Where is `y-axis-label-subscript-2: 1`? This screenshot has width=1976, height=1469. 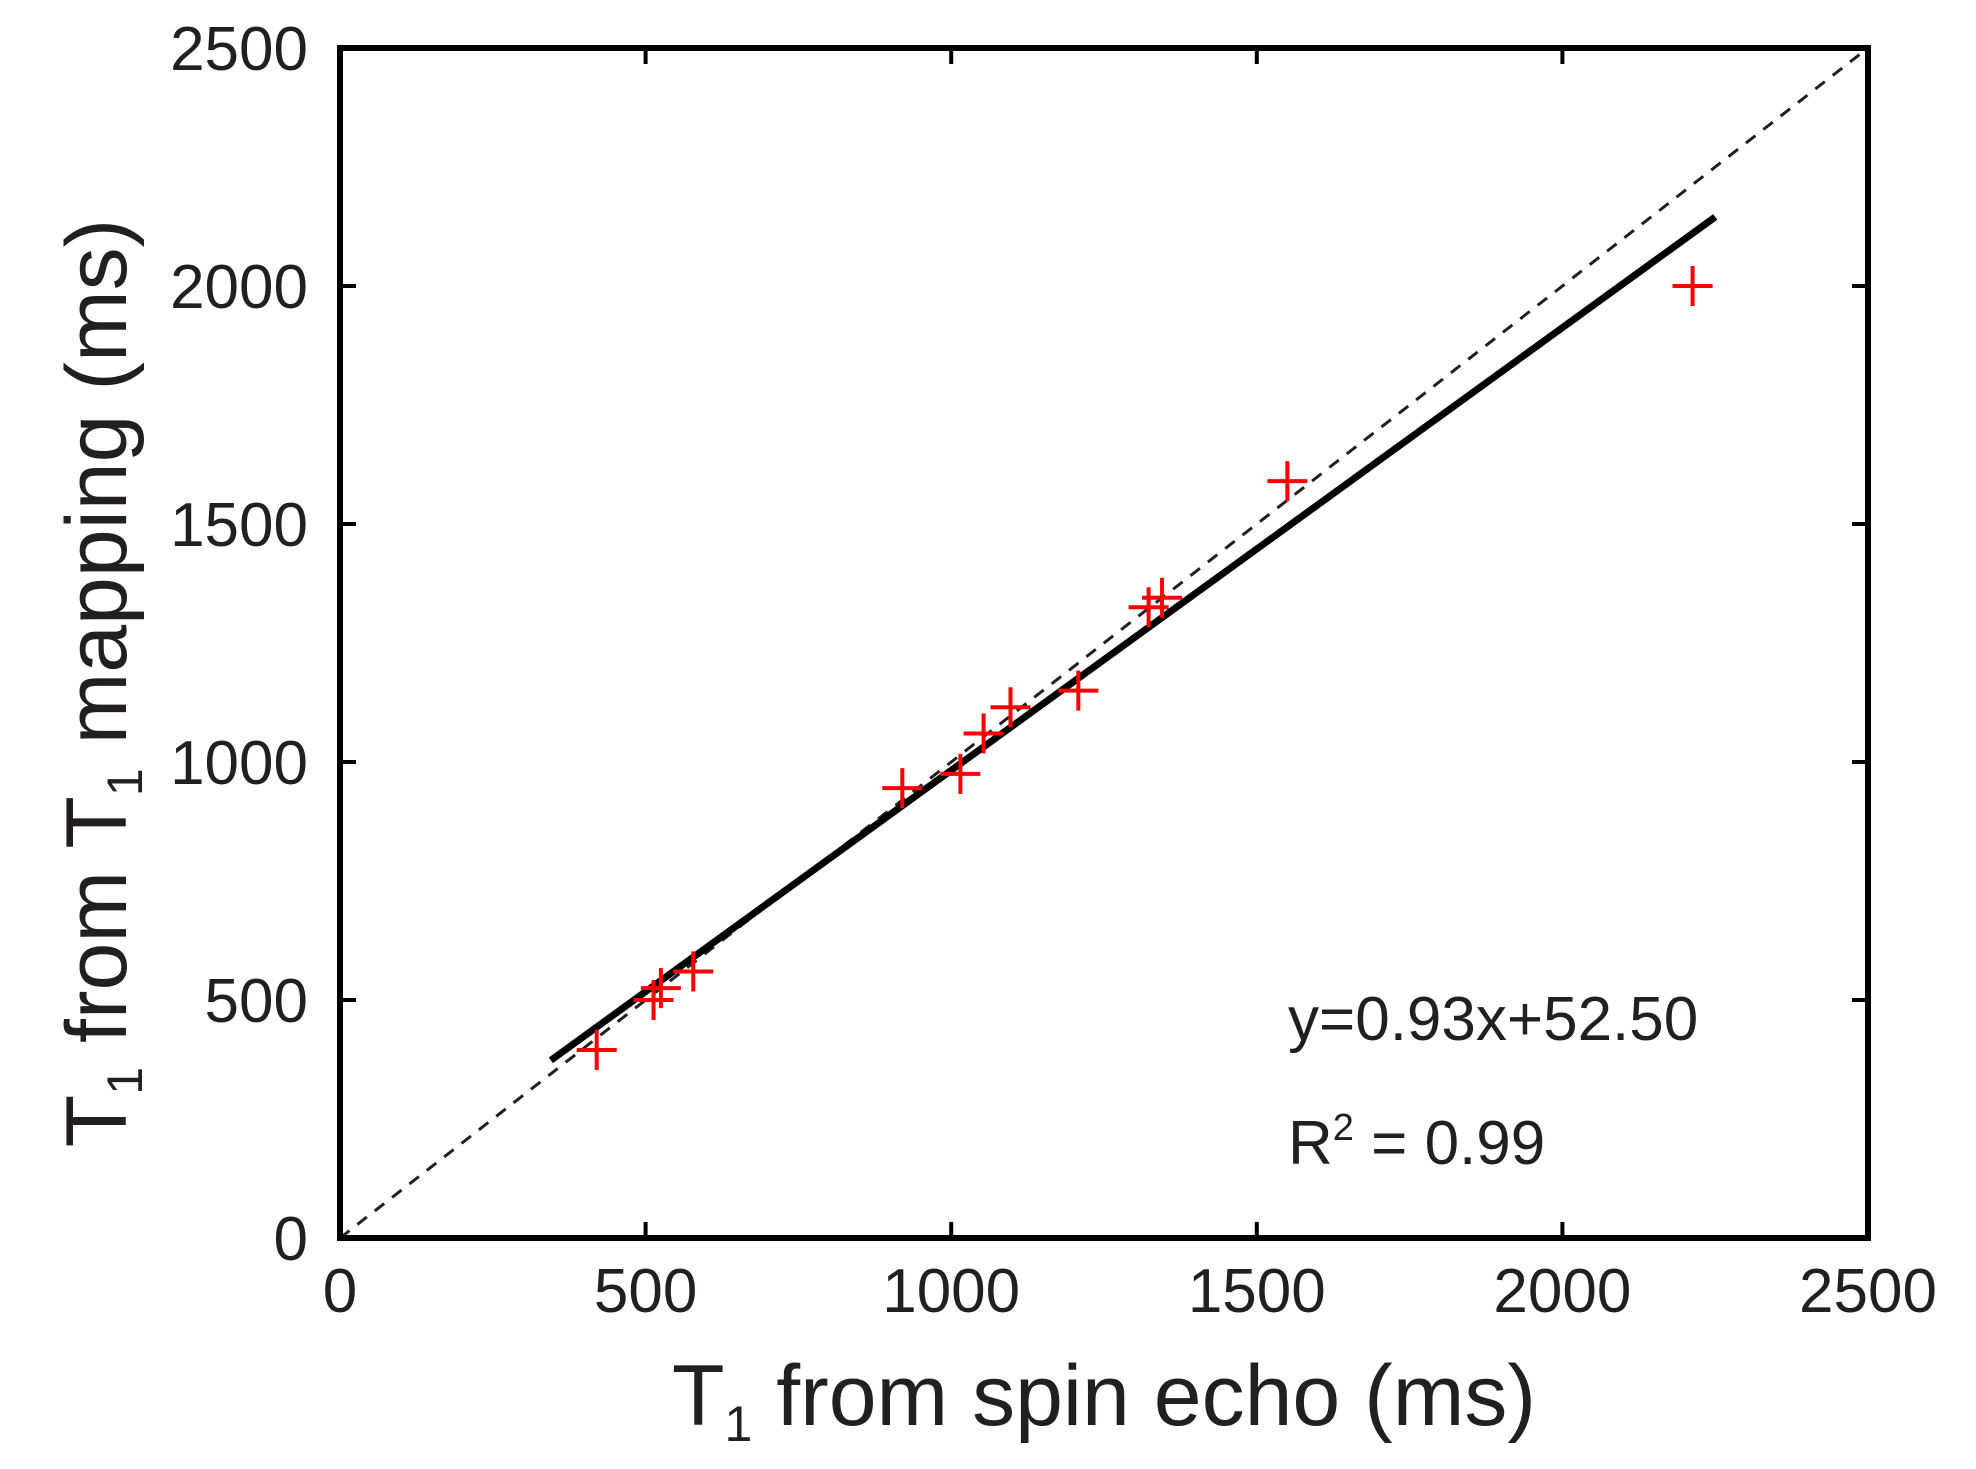 y-axis-label-subscript-2: 1 is located at coordinates (125, 782).